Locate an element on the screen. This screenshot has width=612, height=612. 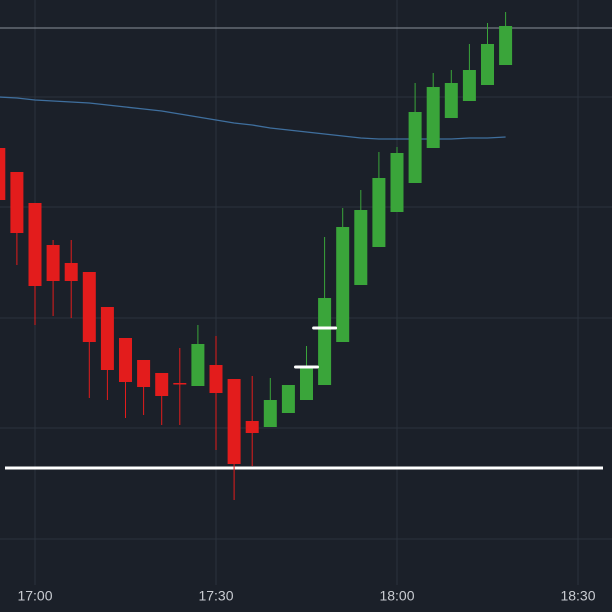
x-tick-label: 17:00 is located at coordinates (34, 596).